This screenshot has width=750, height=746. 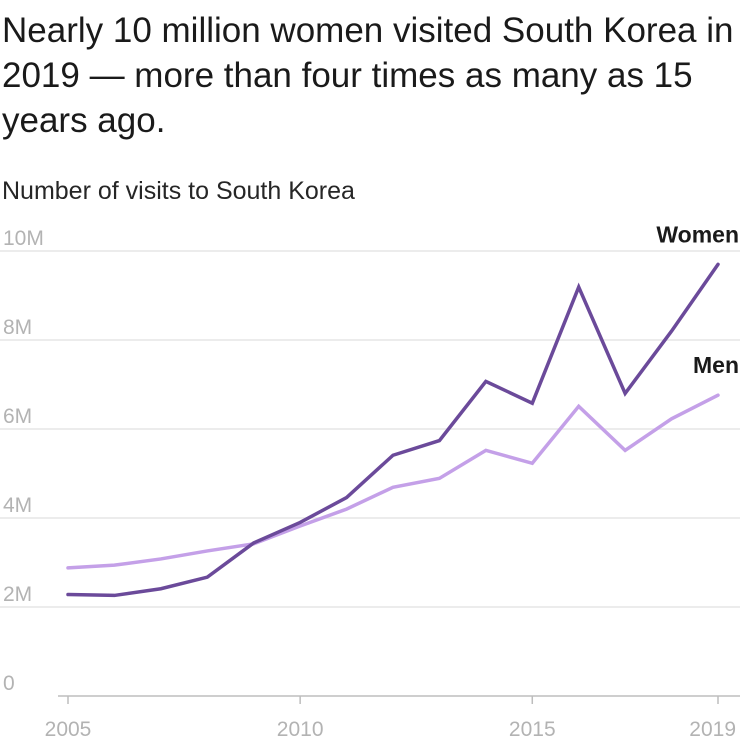 I want to click on series-label-women: Women, so click(x=697, y=234).